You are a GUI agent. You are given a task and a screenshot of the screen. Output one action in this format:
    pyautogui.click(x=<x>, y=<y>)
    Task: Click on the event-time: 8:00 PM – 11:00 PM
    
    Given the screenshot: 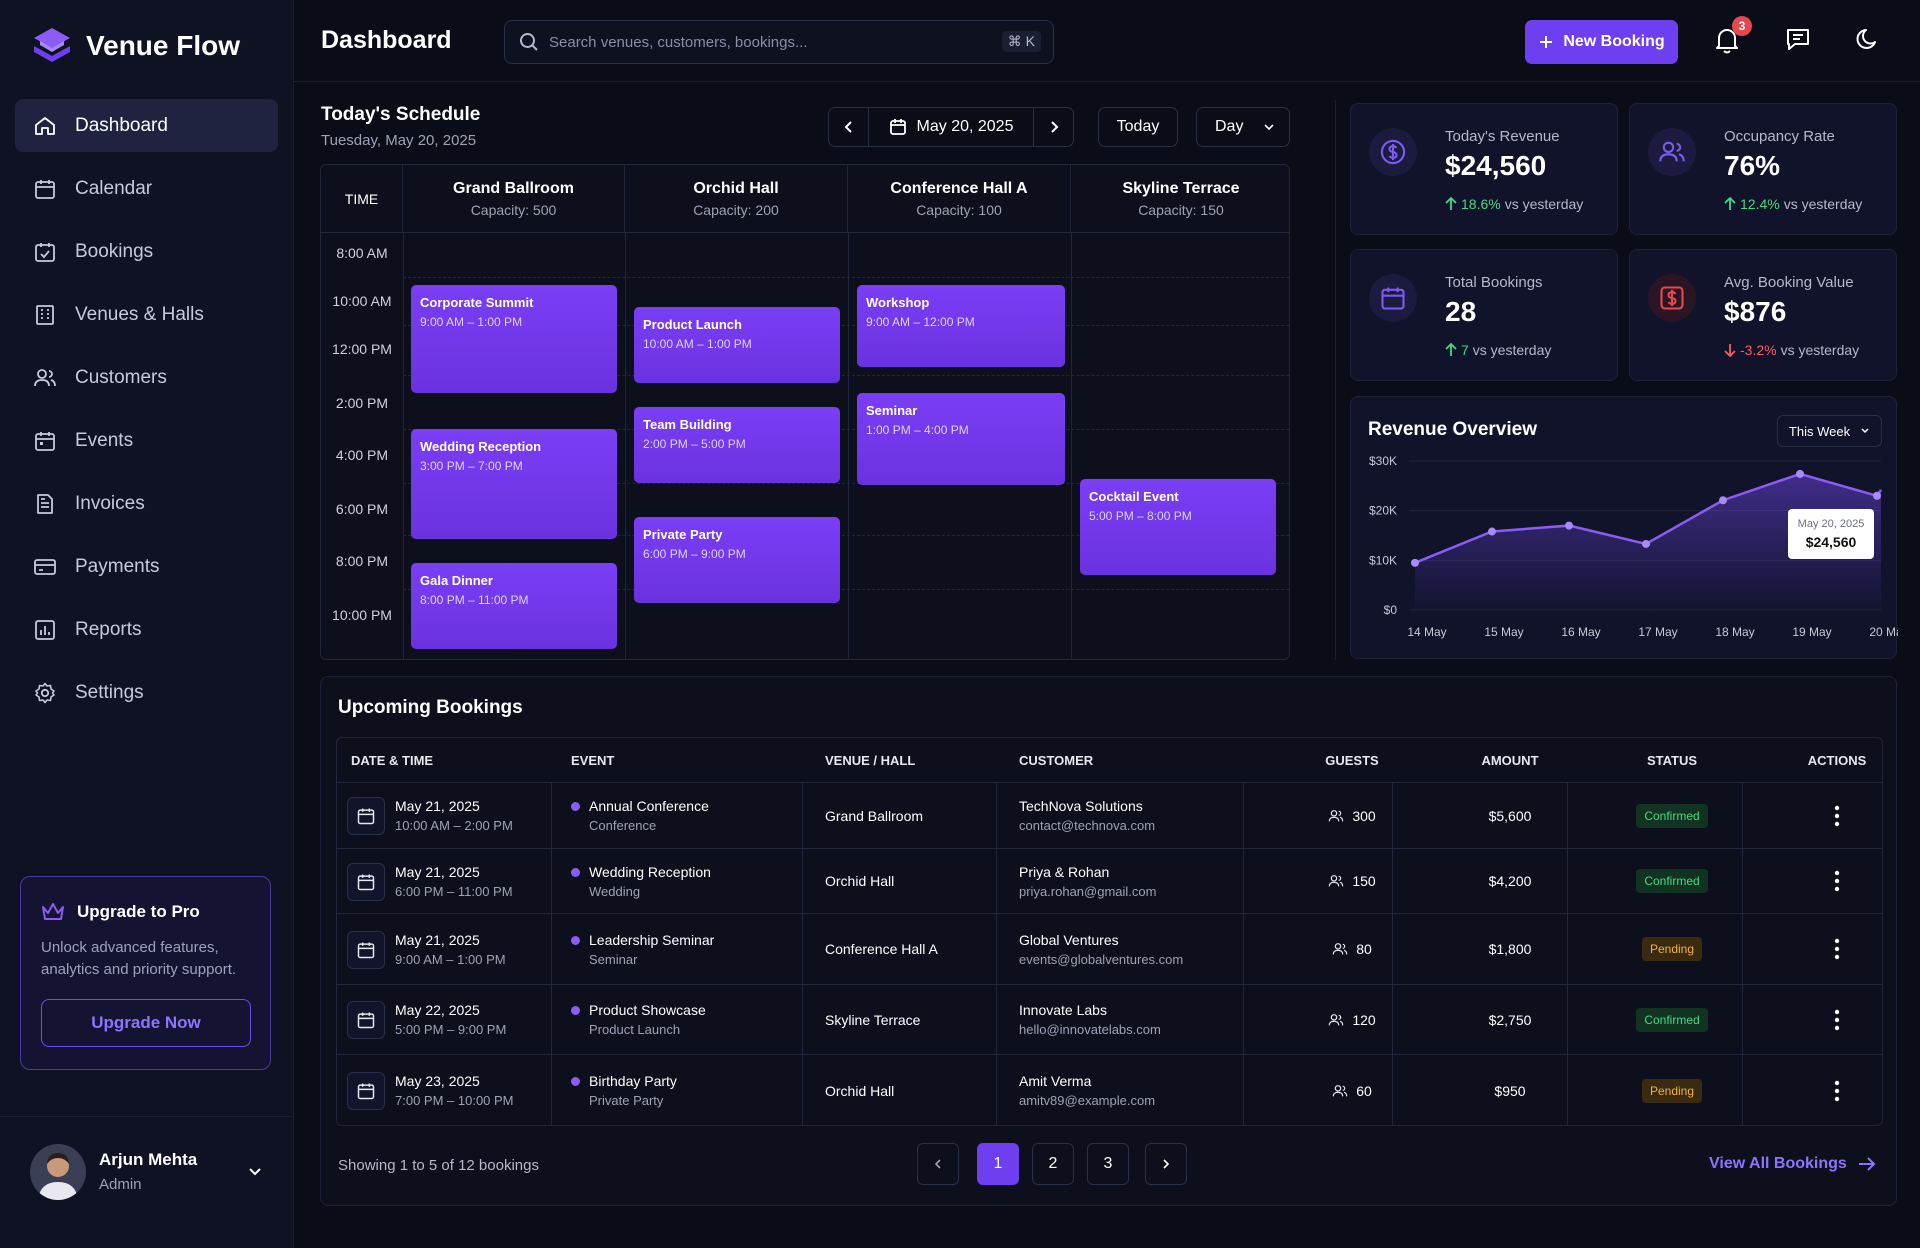 What is the action you would take?
    pyautogui.click(x=474, y=600)
    